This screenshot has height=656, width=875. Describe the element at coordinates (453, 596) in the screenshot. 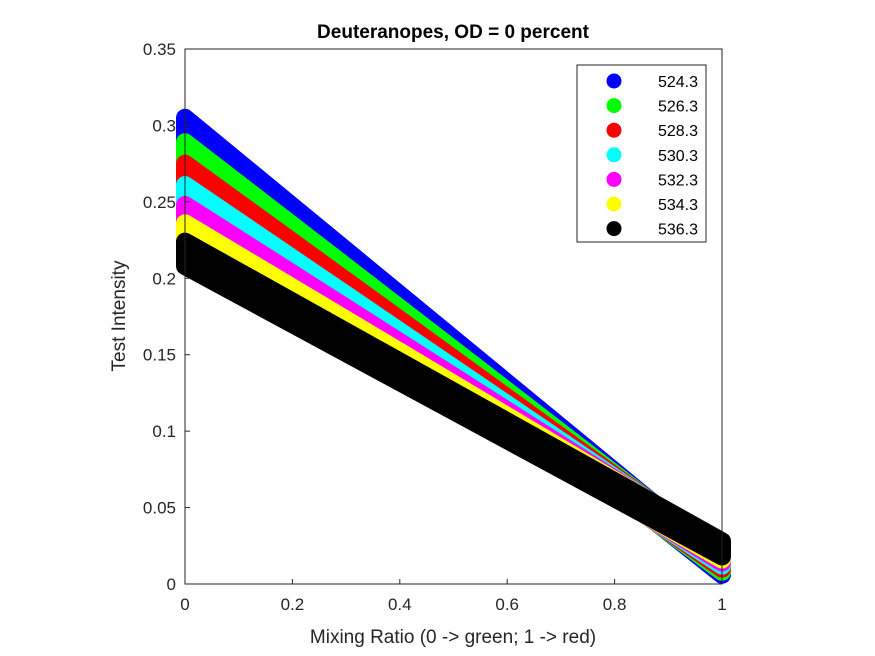

I see `x-axis-ticks: 0 0.2 0.4 0.6 0.8 1` at that location.